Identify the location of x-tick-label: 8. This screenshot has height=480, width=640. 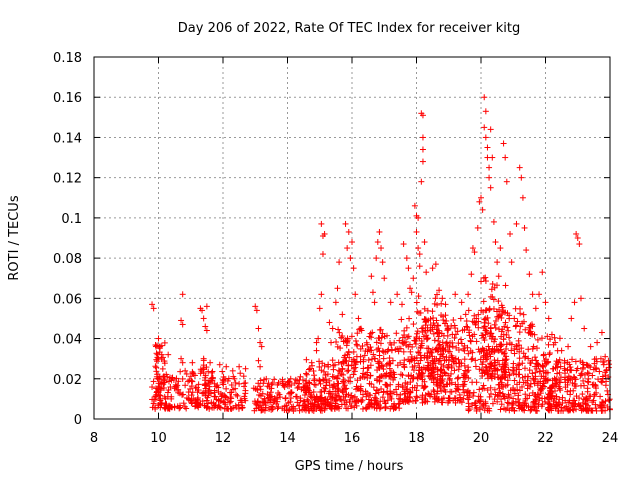
(94, 438).